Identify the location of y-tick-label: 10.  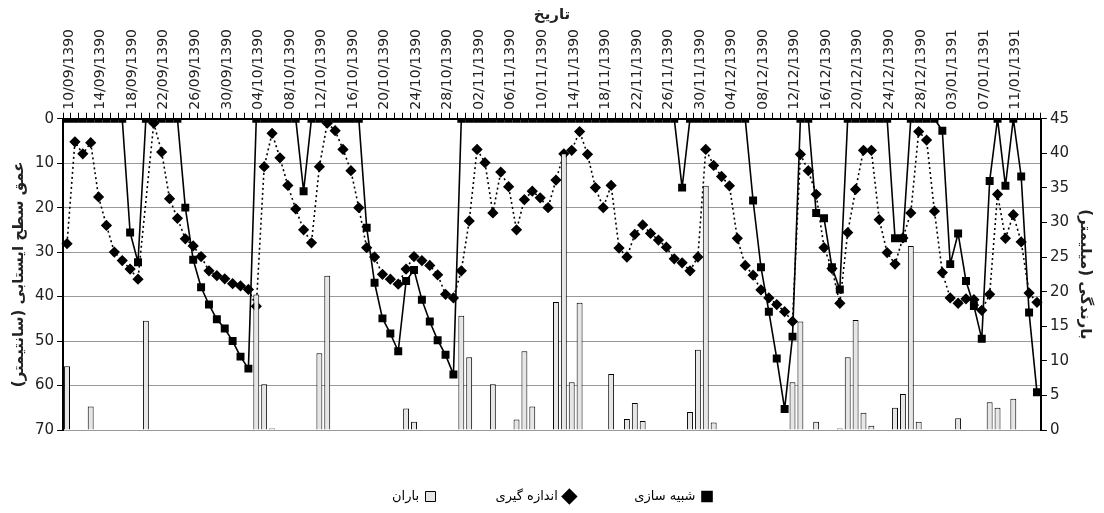
(44, 162).